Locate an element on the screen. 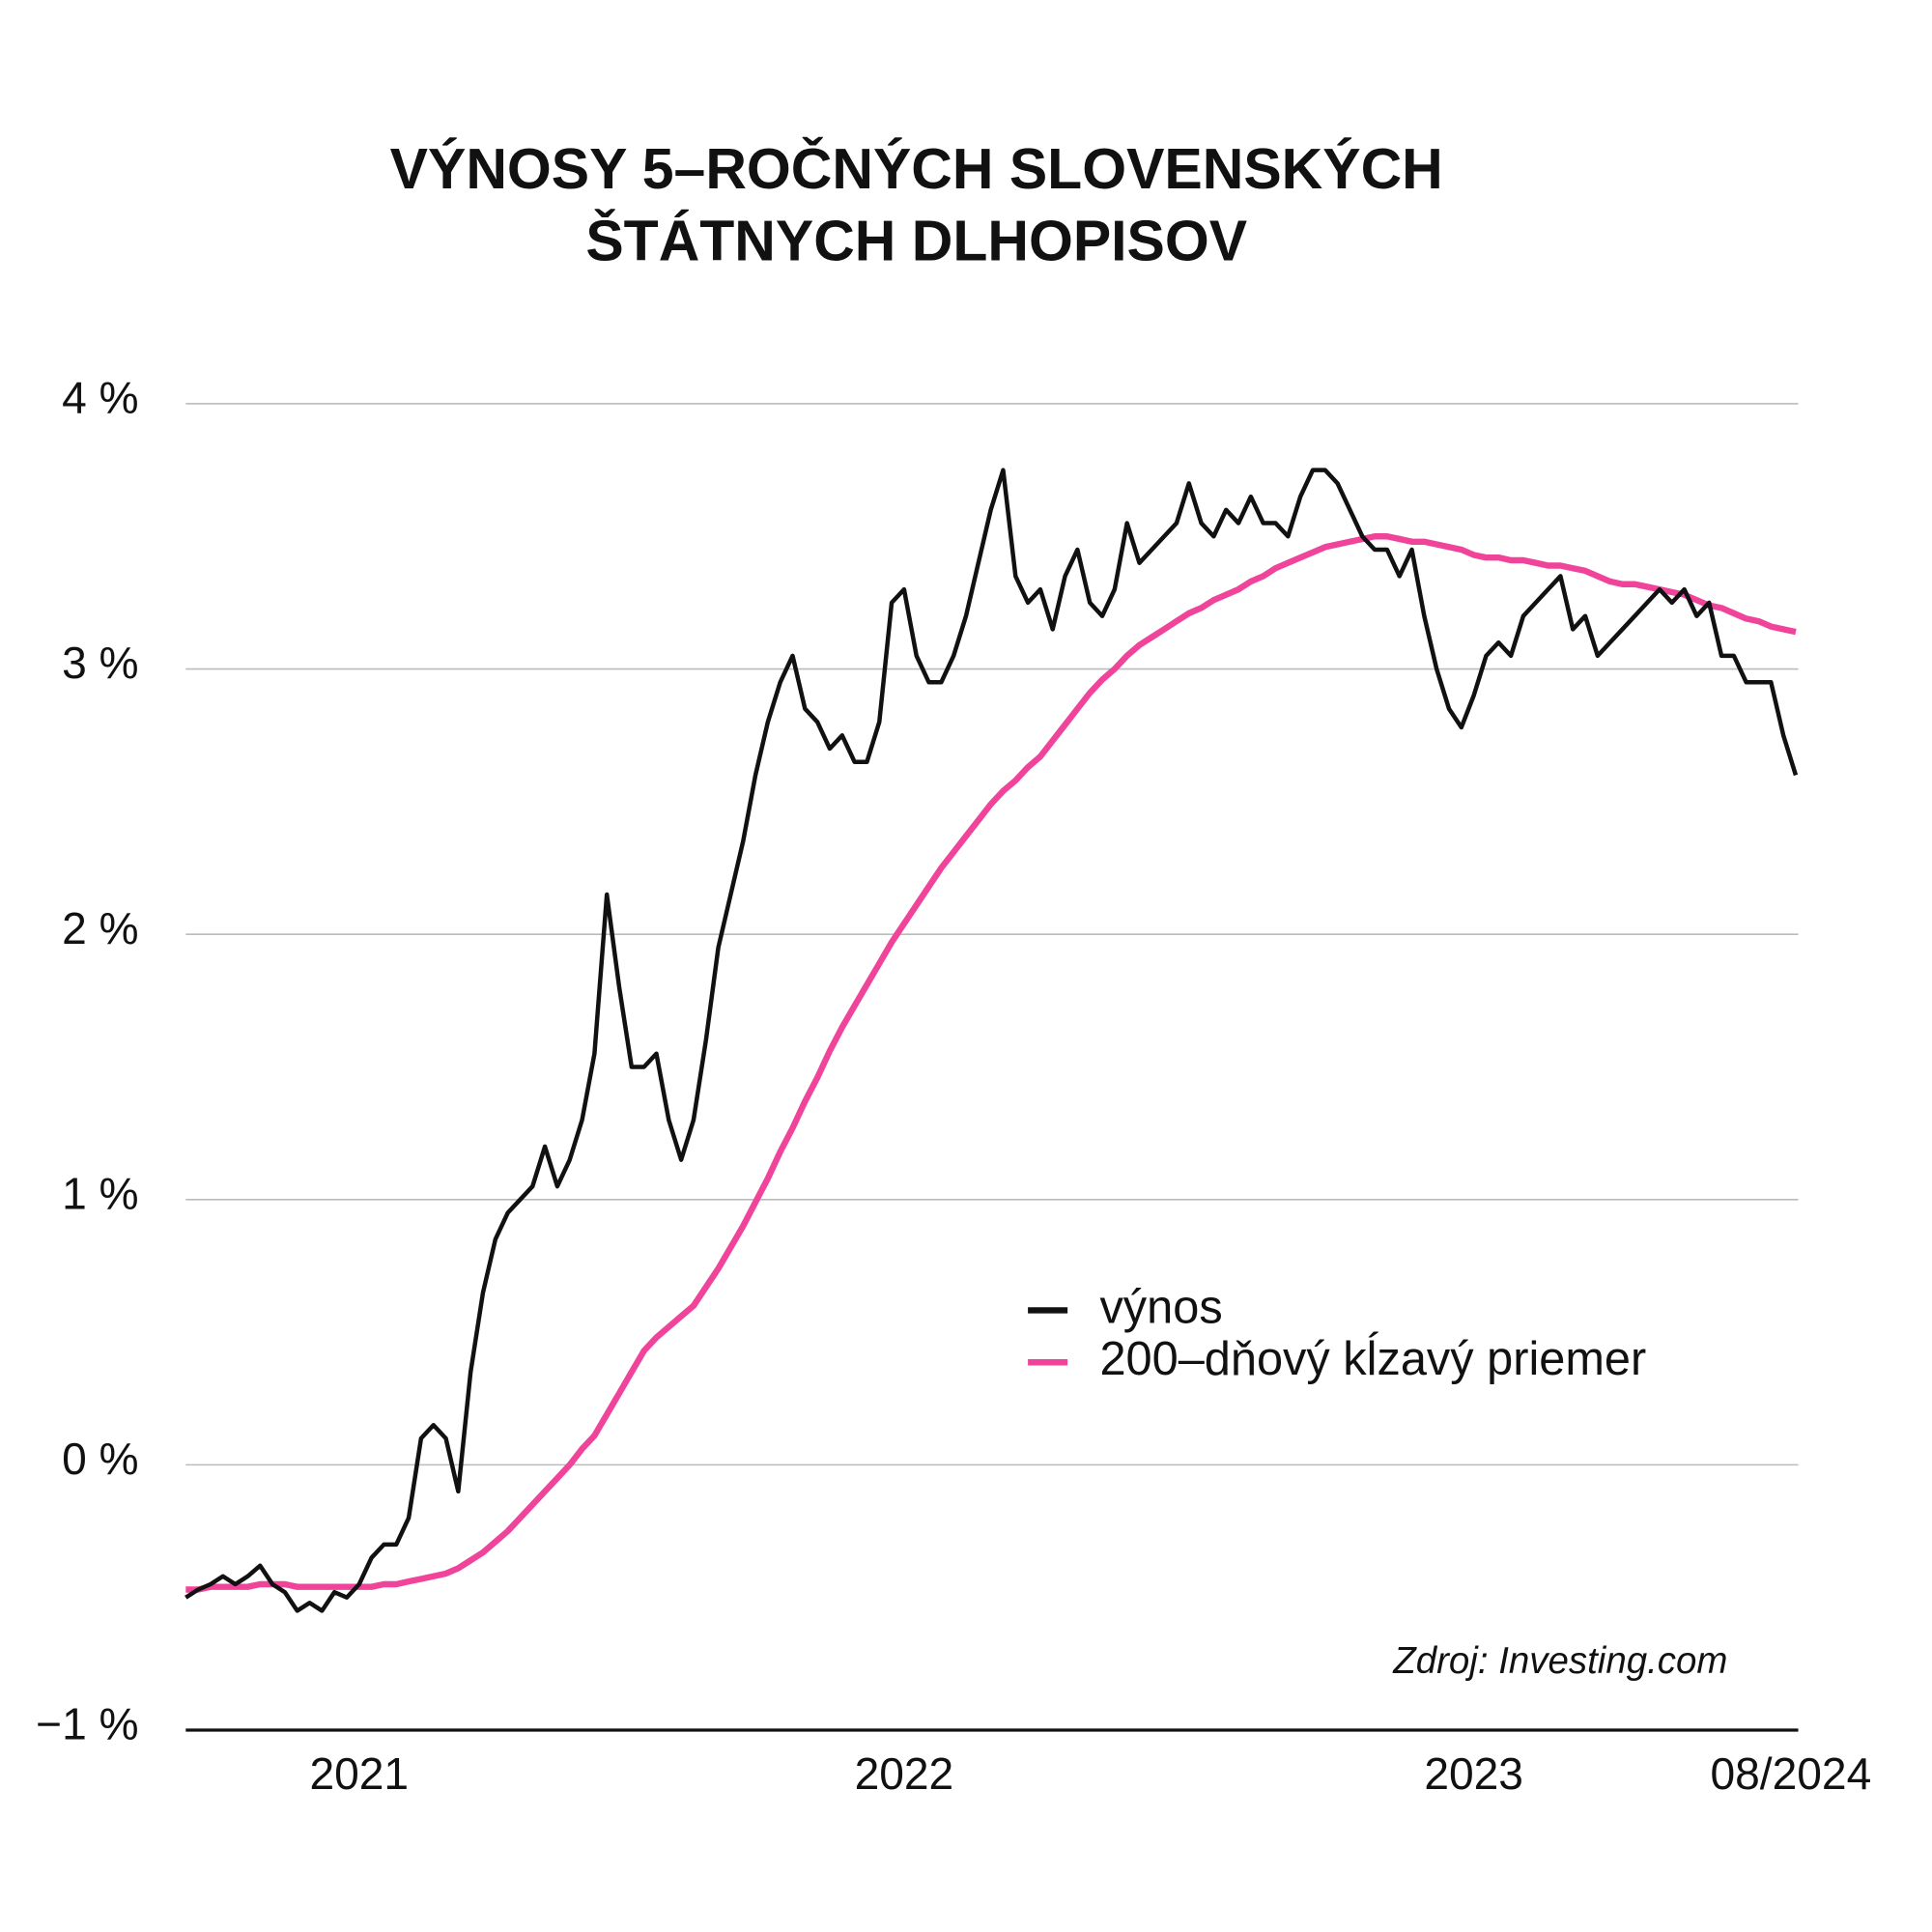  x-tick-label: 2022 is located at coordinates (904, 1773).